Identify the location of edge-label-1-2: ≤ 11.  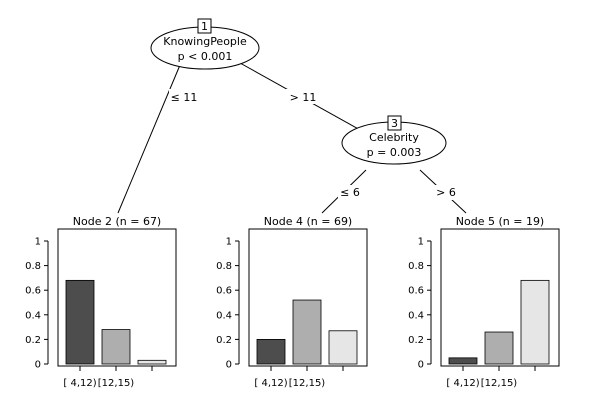
(184, 97).